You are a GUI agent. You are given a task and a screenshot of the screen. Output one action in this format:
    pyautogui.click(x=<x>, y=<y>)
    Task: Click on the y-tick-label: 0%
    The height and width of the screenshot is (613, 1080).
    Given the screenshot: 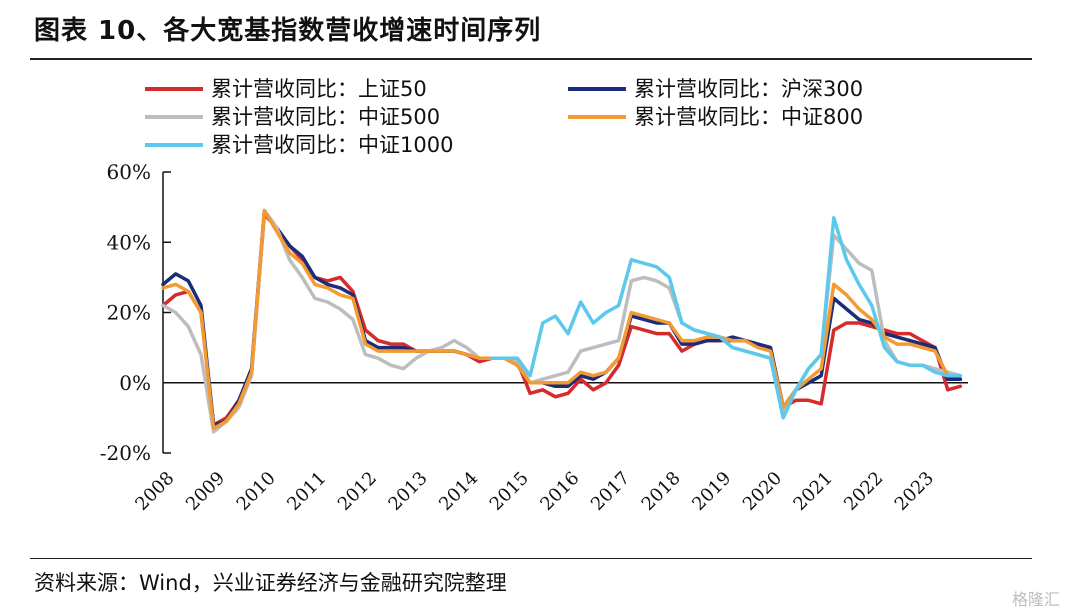 What is the action you would take?
    pyautogui.click(x=135, y=383)
    